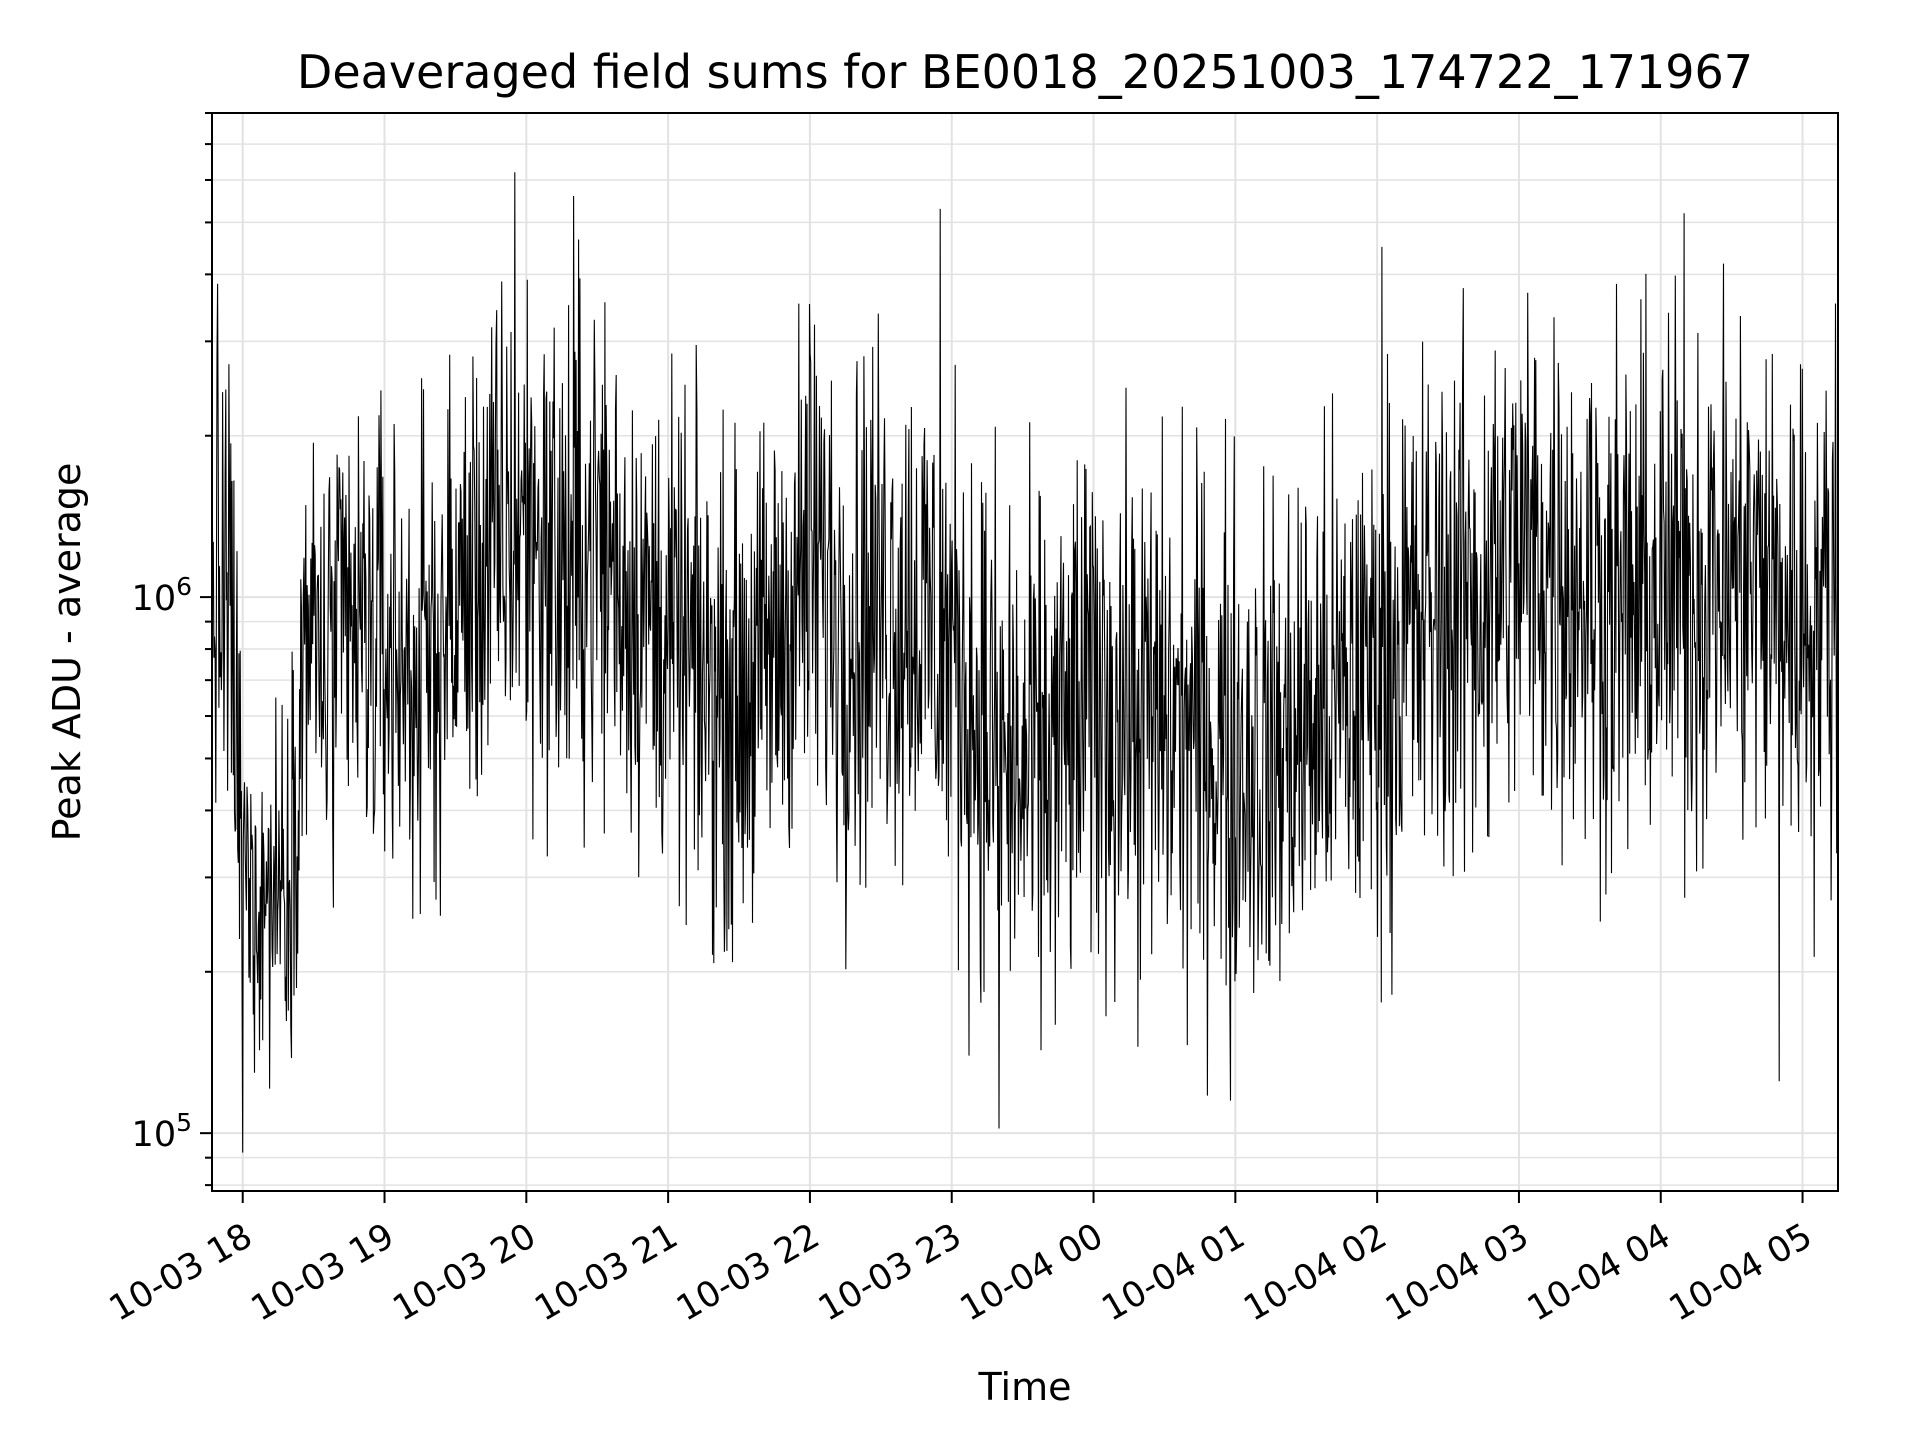 Image resolution: width=1920 pixels, height=1440 pixels. Describe the element at coordinates (162, 595) in the screenshot. I see `y-tick-label: 10⁶` at that location.